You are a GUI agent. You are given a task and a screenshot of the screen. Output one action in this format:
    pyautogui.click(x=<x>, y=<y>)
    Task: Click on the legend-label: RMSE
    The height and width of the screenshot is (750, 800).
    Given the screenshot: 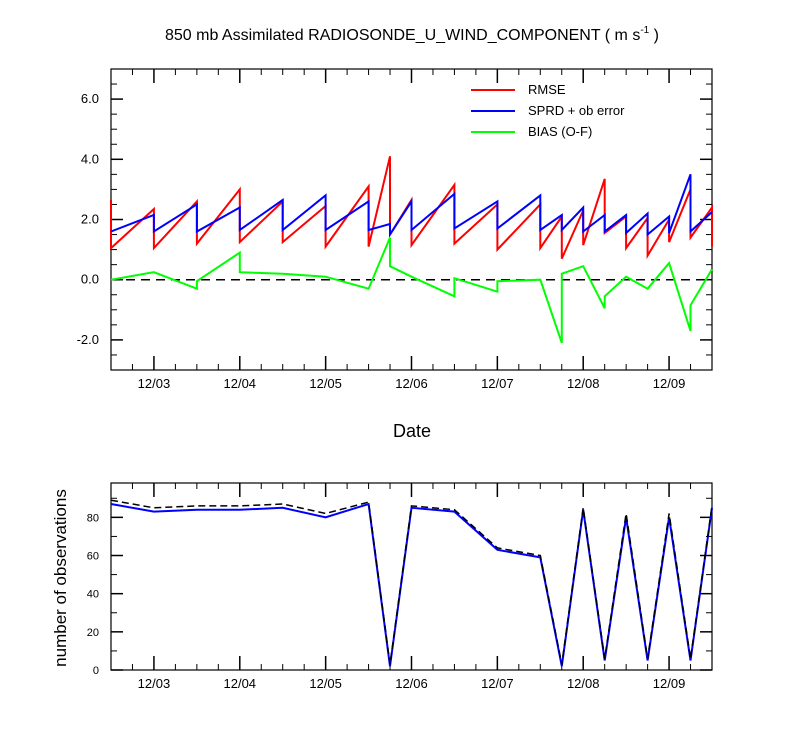 What is the action you would take?
    pyautogui.click(x=547, y=89)
    